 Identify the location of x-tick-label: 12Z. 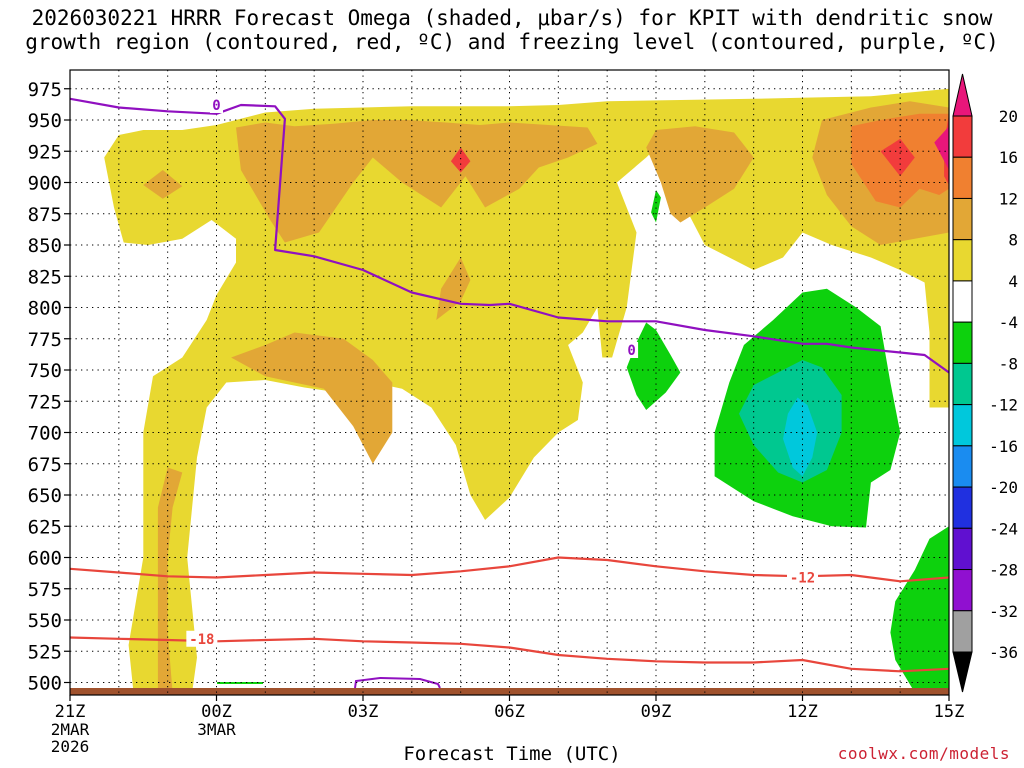
(802, 712).